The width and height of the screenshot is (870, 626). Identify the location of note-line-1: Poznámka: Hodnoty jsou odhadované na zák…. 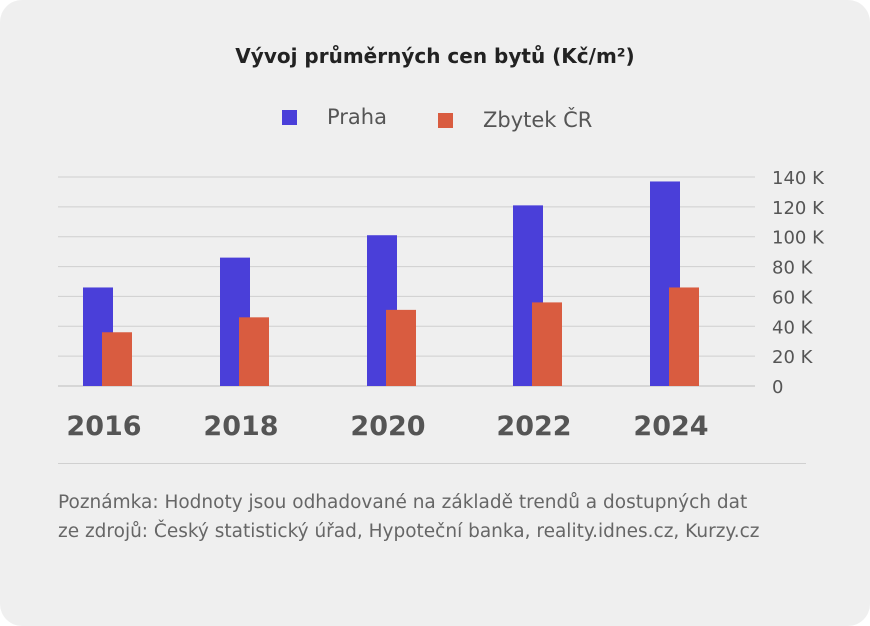
(403, 502).